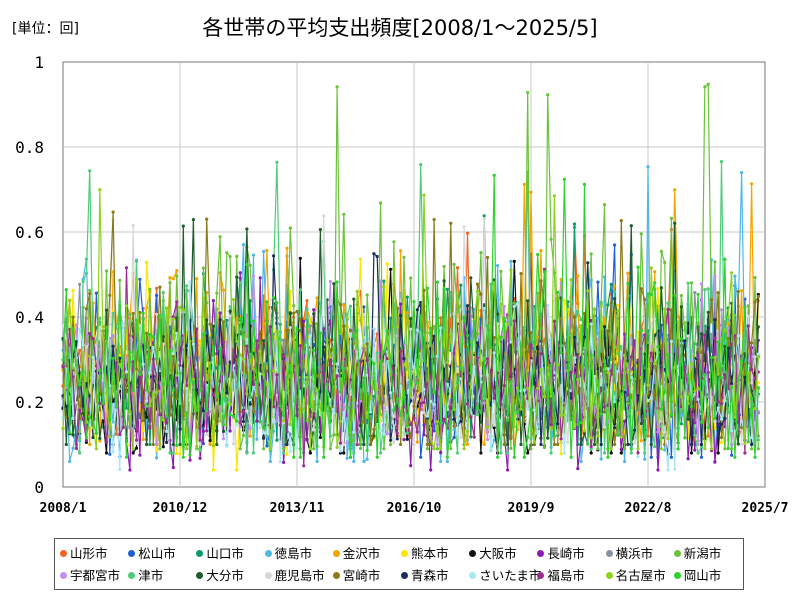  I want to click on legend-label: 津市, so click(151, 575).